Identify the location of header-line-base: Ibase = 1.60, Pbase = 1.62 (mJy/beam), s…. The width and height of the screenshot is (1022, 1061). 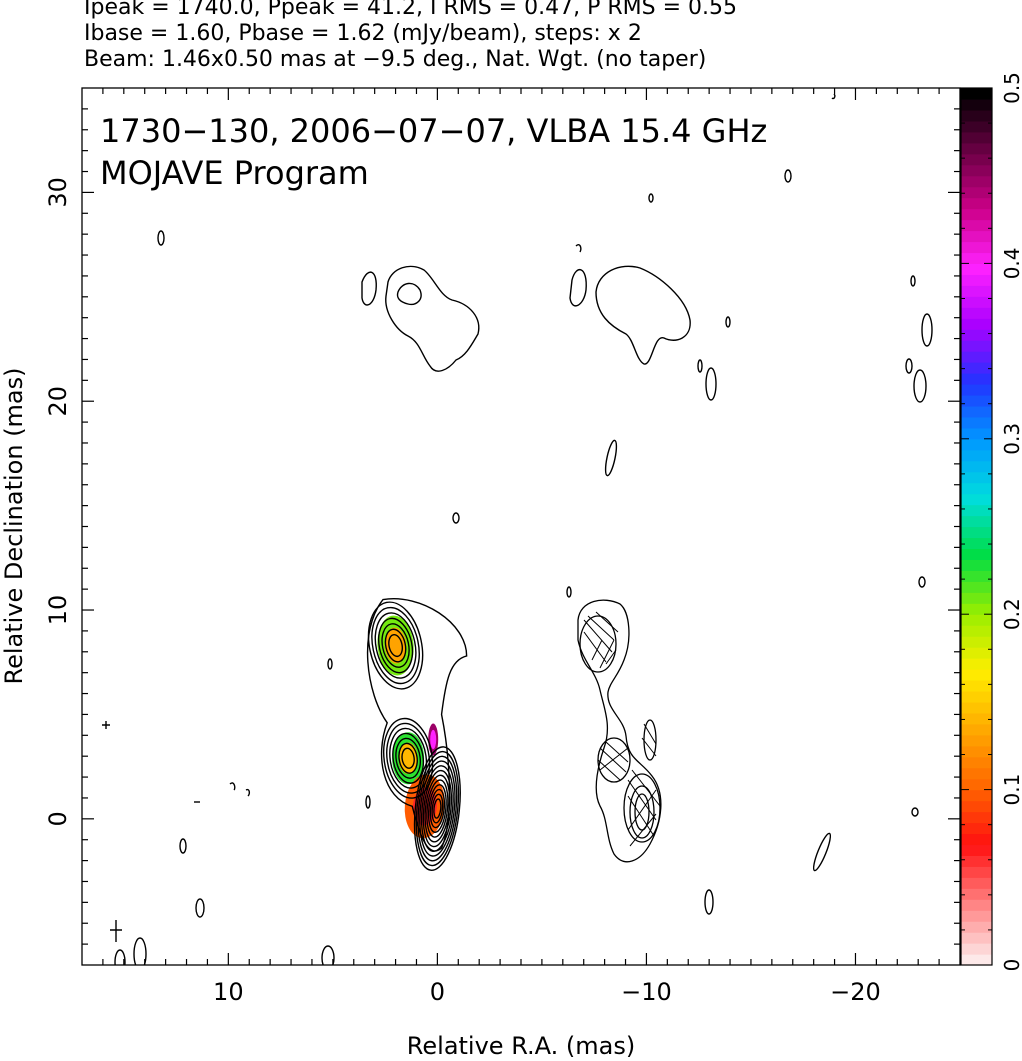
(363, 33).